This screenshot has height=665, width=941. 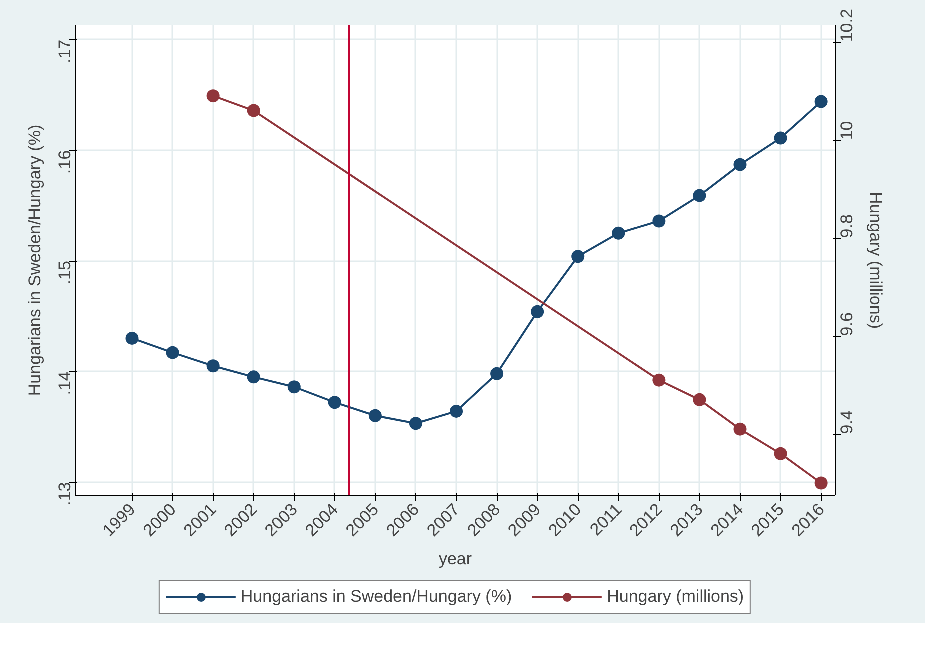 What do you see at coordinates (847, 130) in the screenshot?
I see `y2-tick-label: 10` at bounding box center [847, 130].